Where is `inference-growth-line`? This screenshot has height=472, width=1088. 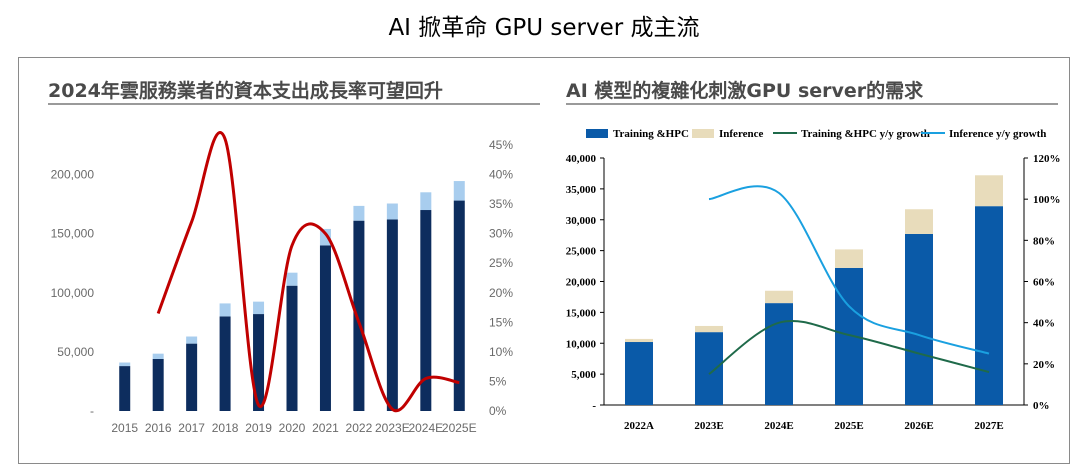 inference-growth-line is located at coordinates (849, 270).